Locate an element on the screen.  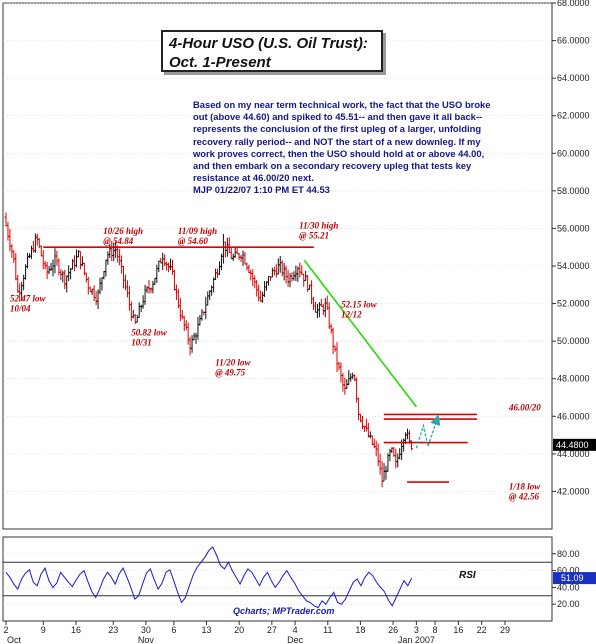
price-annotation: 10/26 high @ 54.84 is located at coordinates (123, 236).